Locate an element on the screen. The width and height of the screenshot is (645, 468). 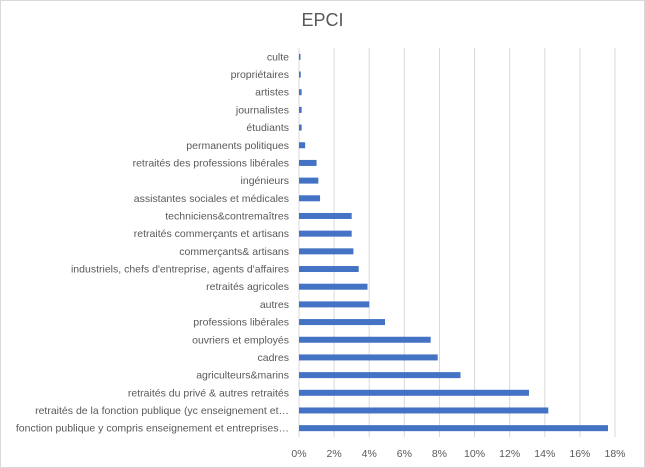
x-tick-label: 0% is located at coordinates (298, 454).